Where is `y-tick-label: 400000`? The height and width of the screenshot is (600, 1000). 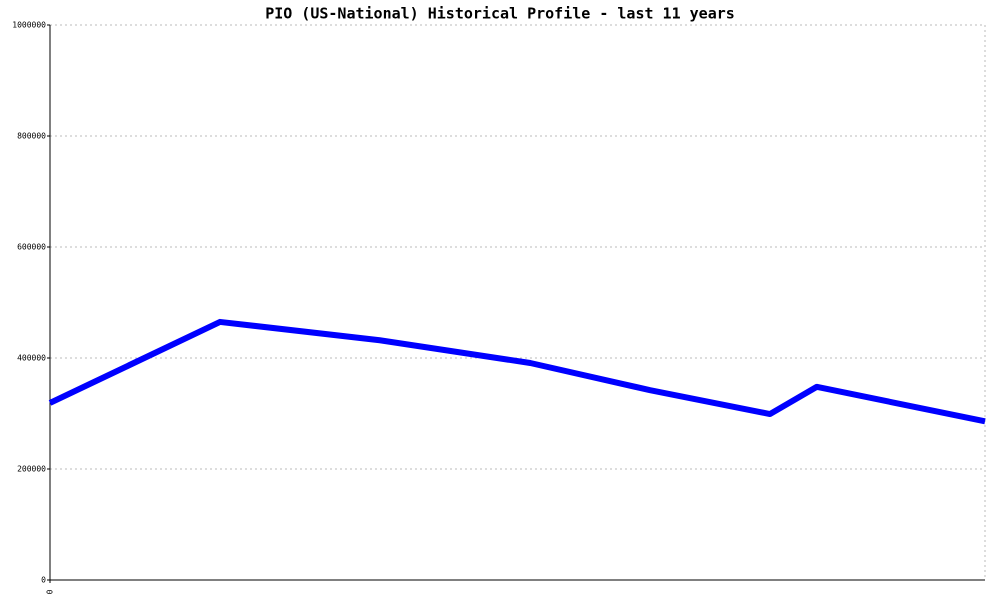 y-tick-label: 400000 is located at coordinates (31, 358).